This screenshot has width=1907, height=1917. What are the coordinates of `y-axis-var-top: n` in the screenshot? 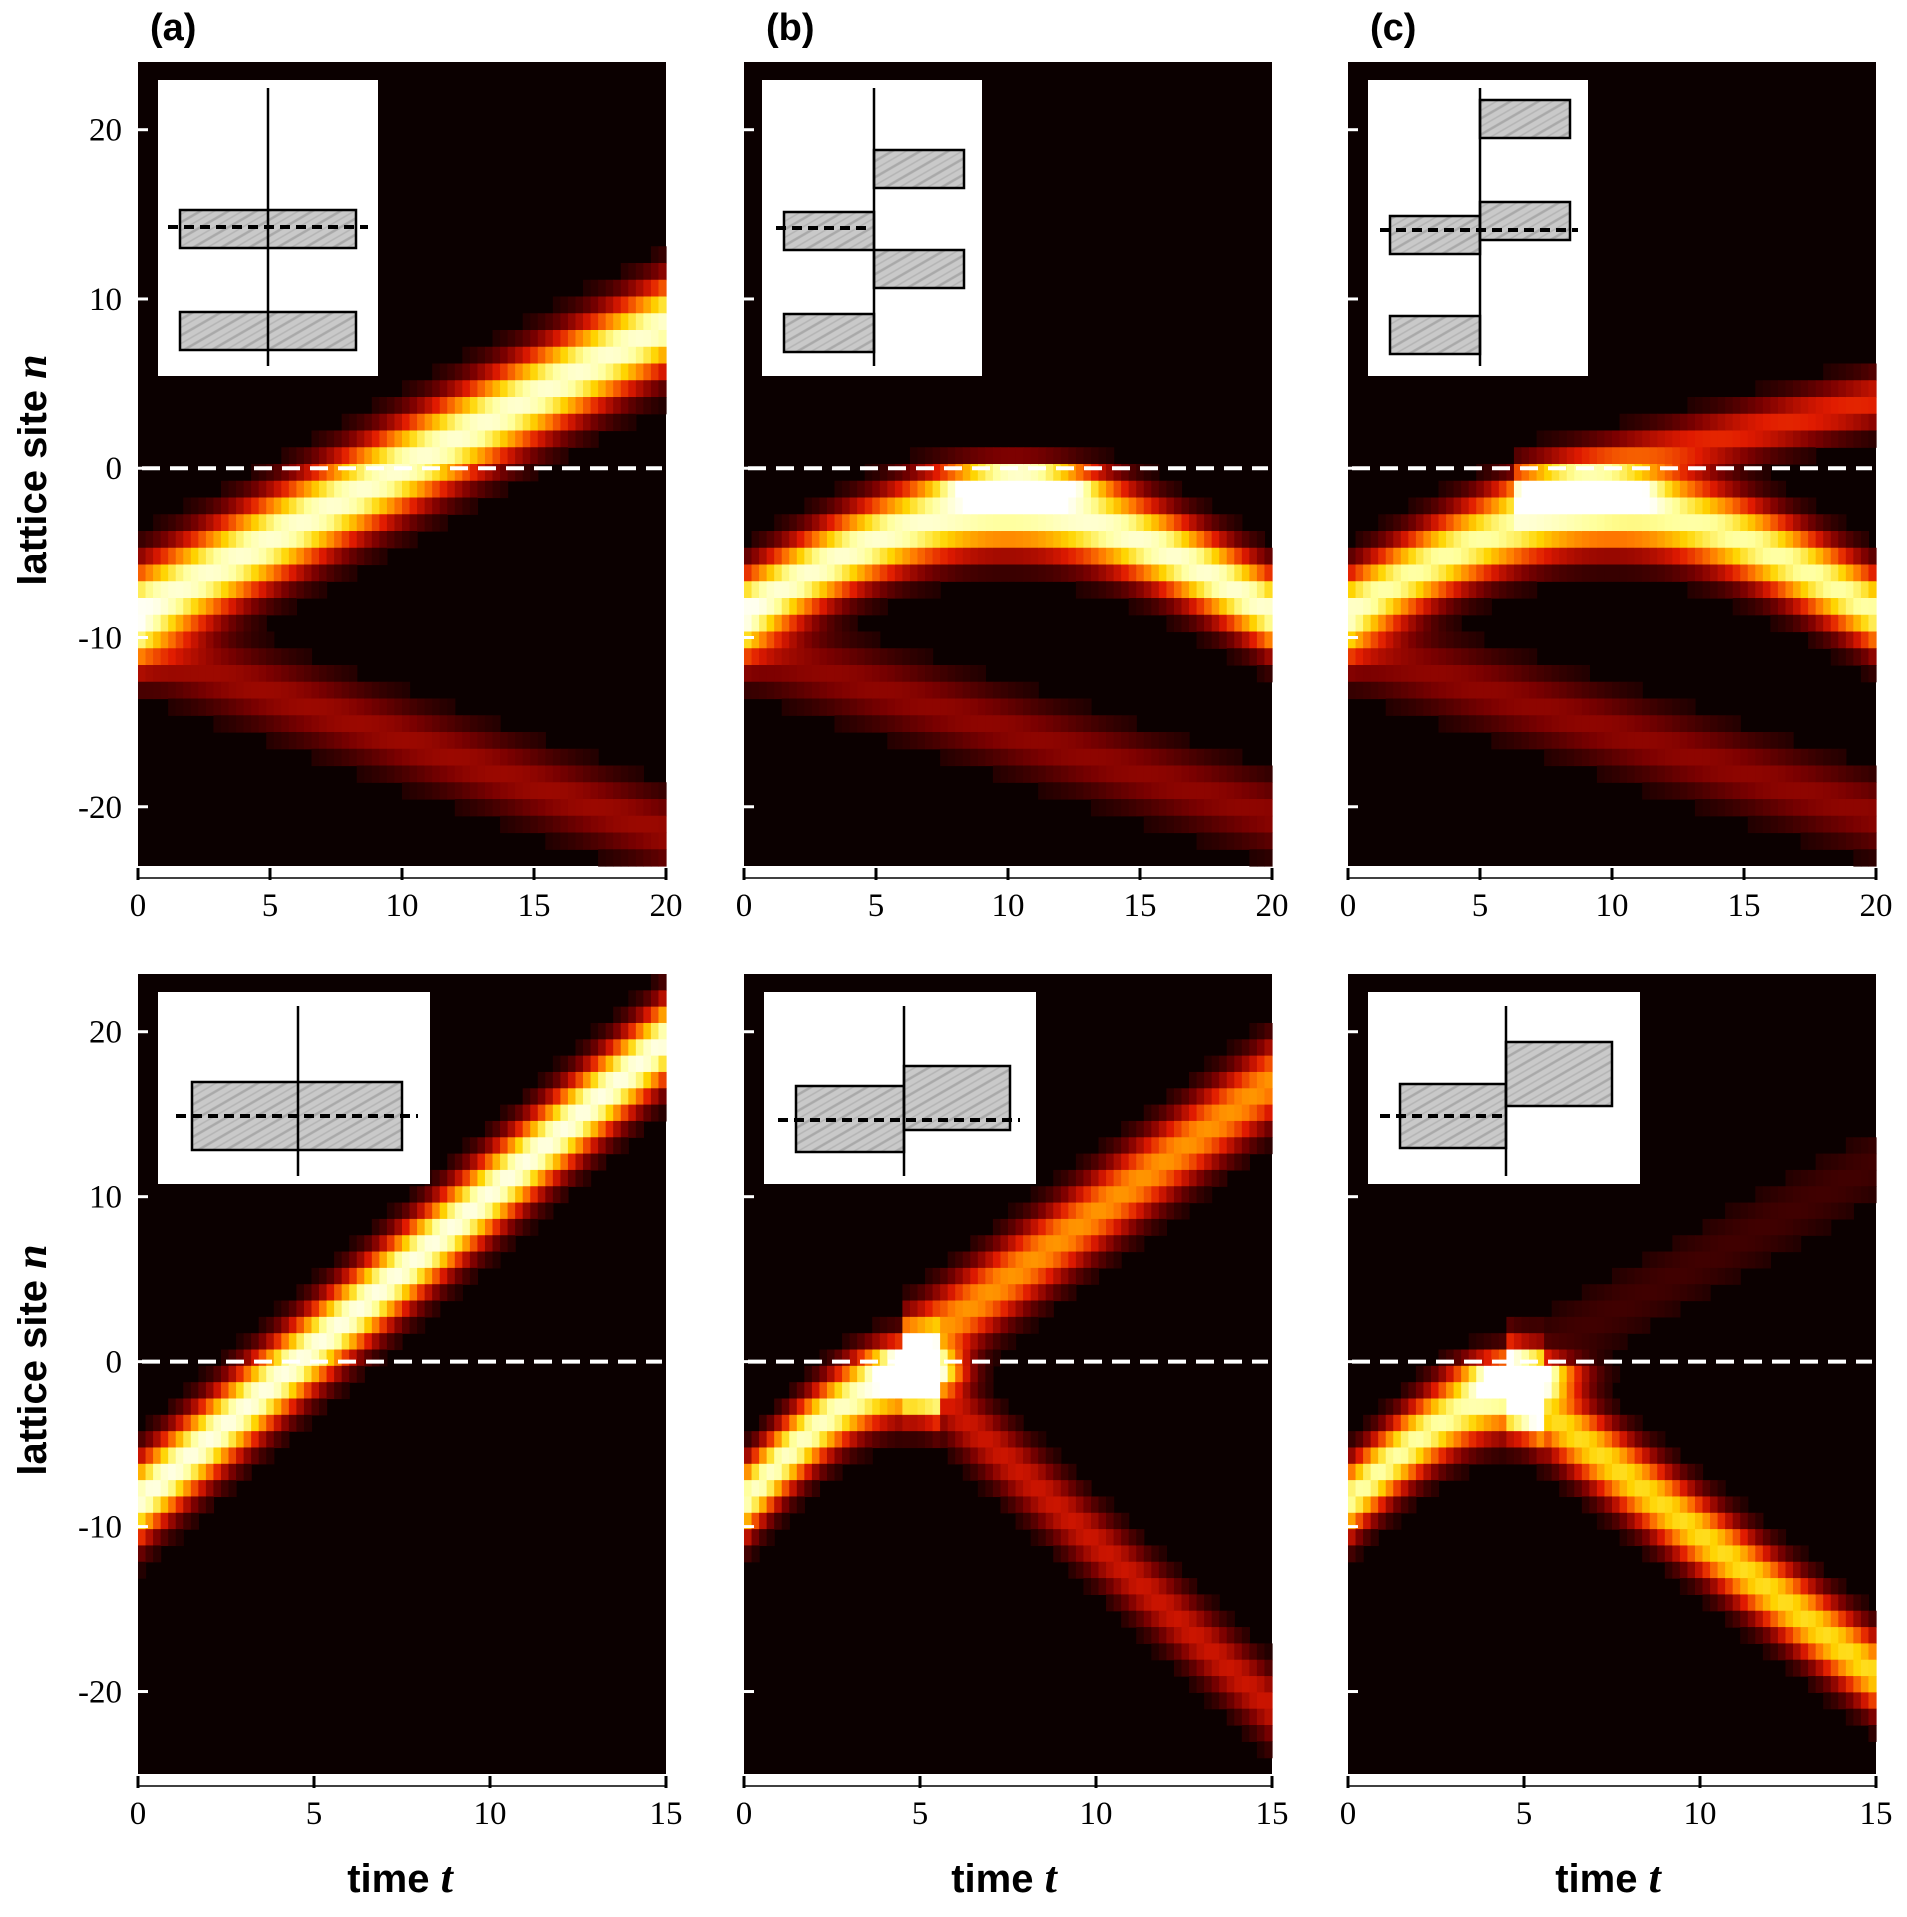 It's located at (31, 366).